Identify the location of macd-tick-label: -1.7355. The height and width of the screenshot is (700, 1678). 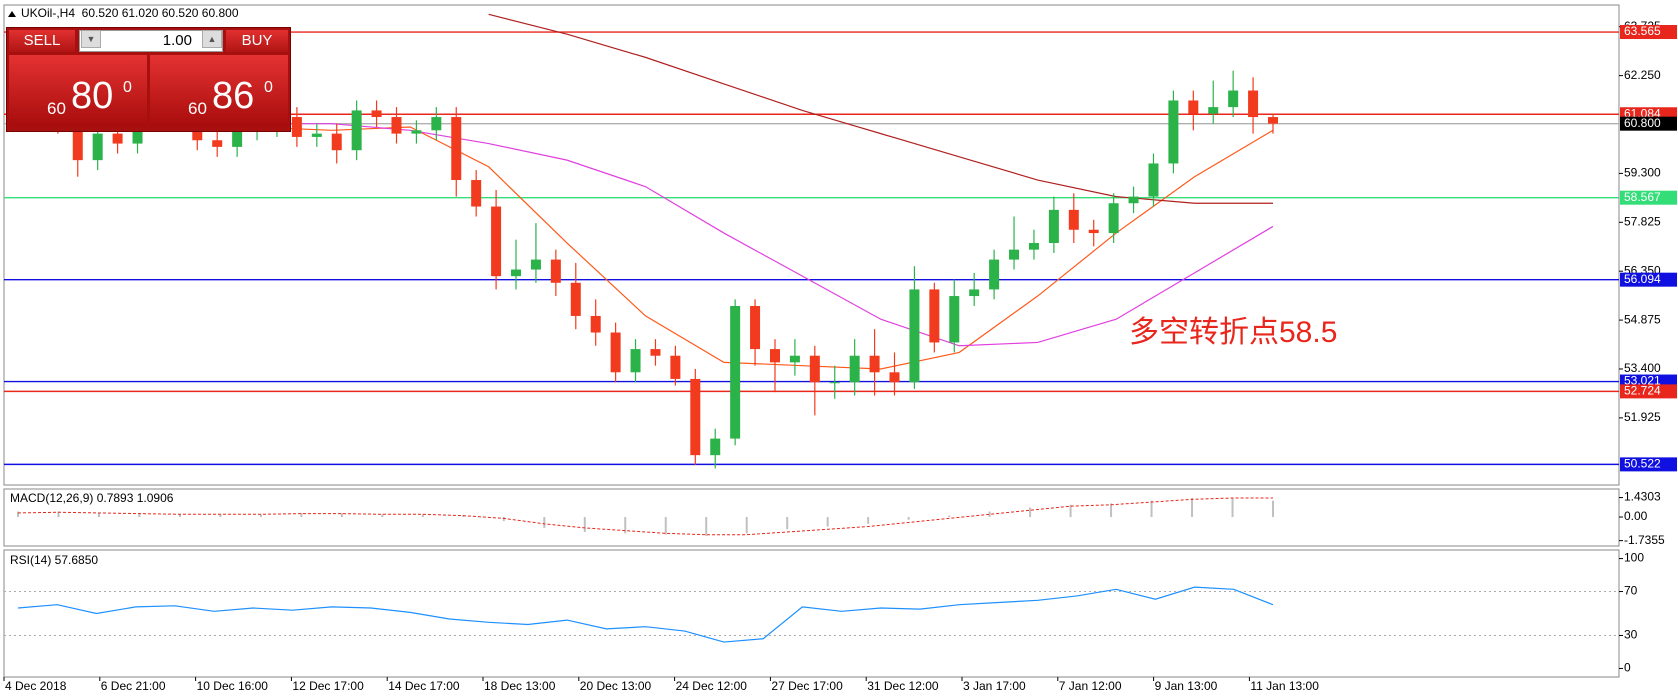
(1644, 540).